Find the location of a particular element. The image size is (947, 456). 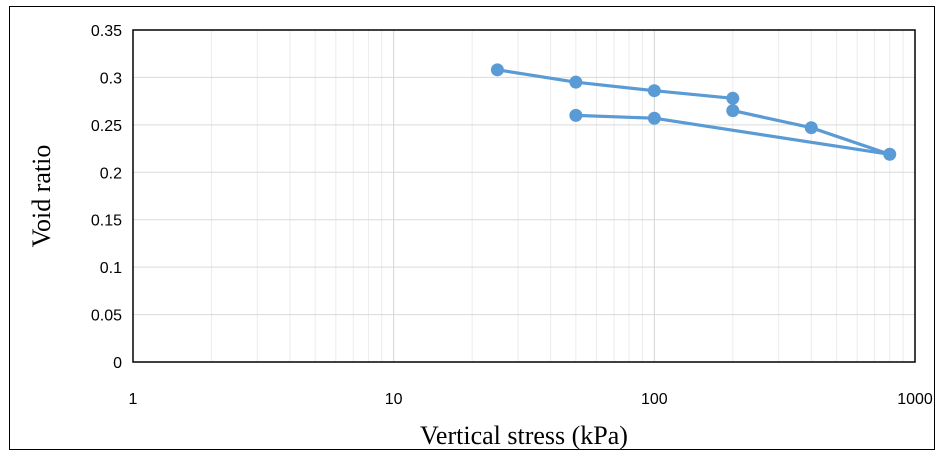

x-tick-labels: 1 10 100 1000 is located at coordinates (531, 399).